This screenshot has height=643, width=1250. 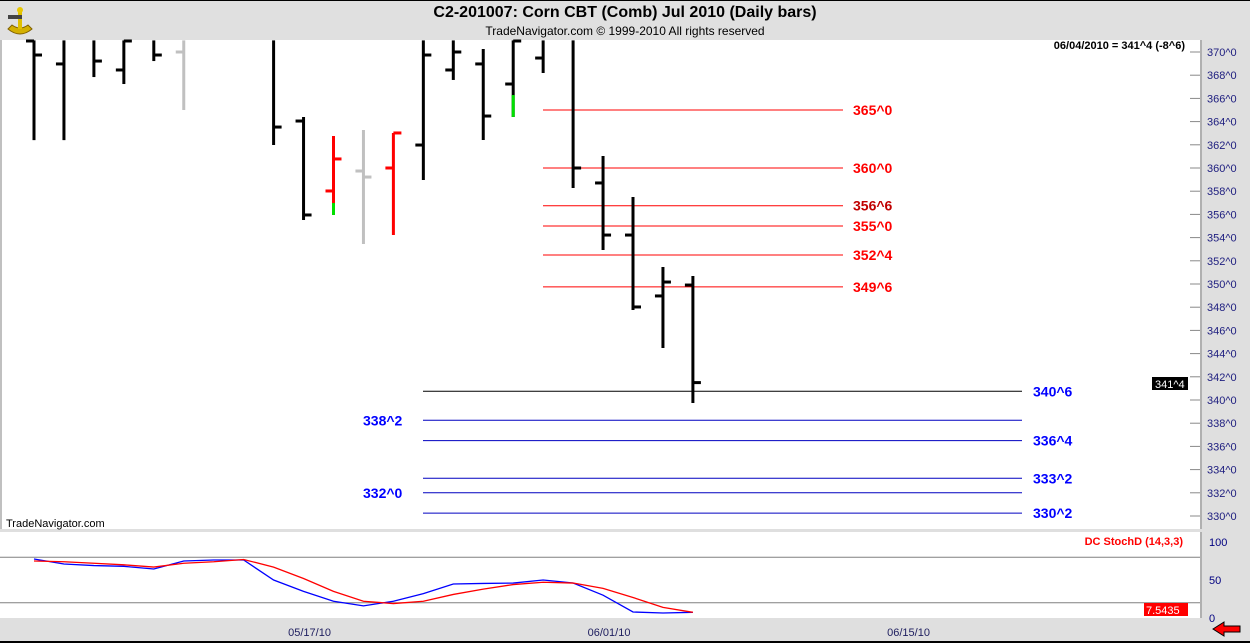 What do you see at coordinates (1212, 619) in the screenshot?
I see `stoch-tick: 0` at bounding box center [1212, 619].